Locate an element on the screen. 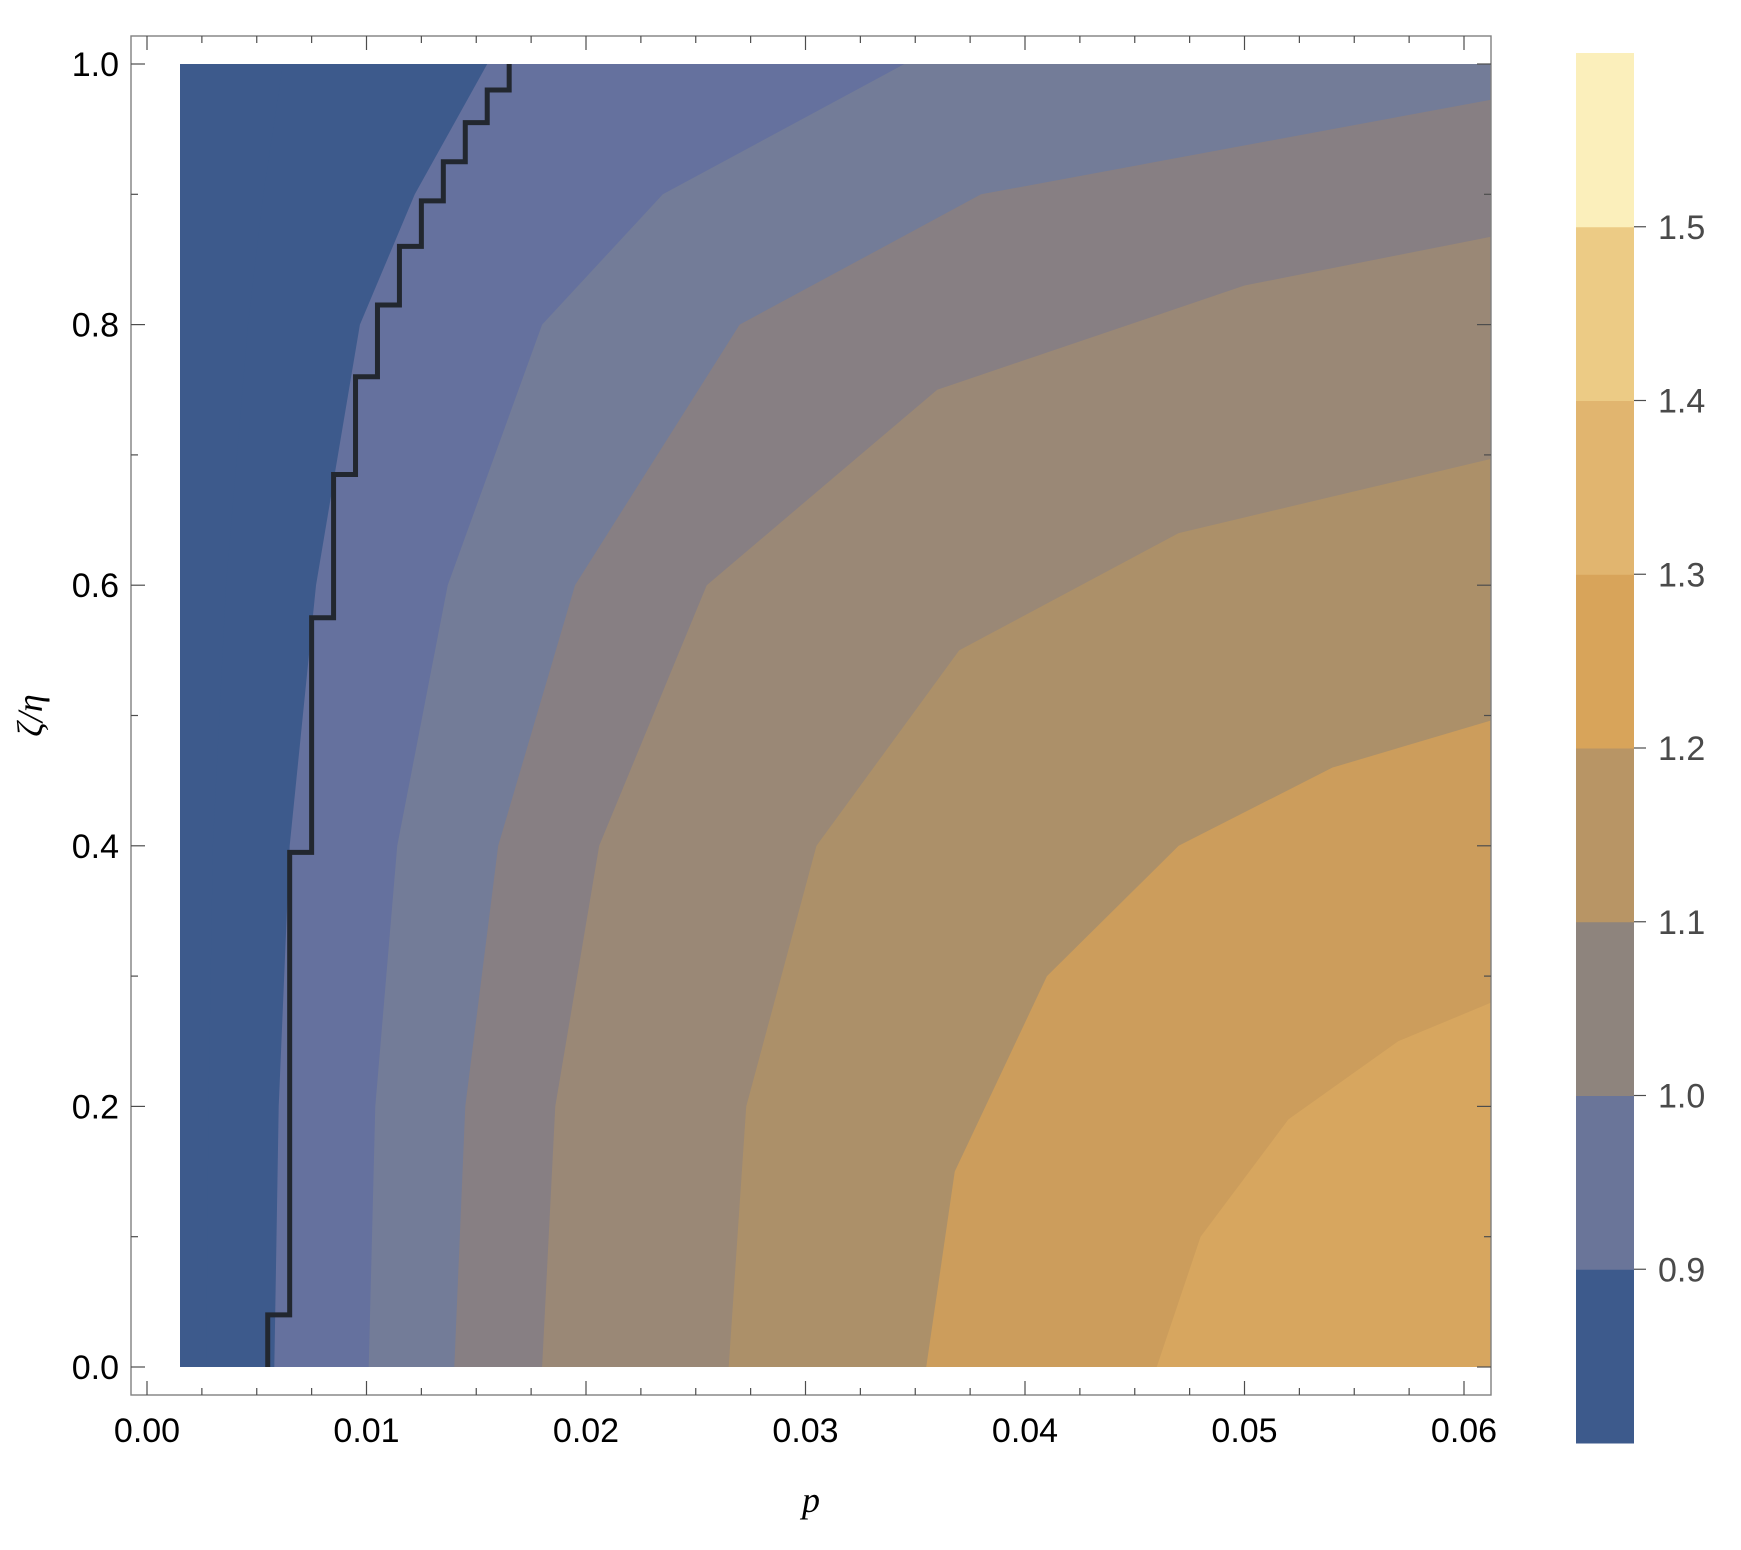 The height and width of the screenshot is (1550, 1741). y-tick-label: 1.0 is located at coordinates (95, 65).